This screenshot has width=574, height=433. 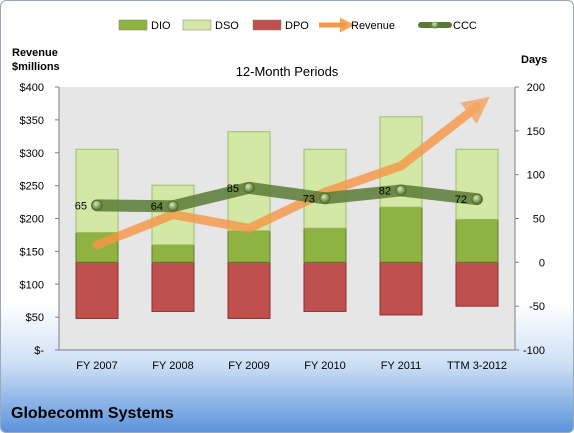 What do you see at coordinates (542, 263) in the screenshot?
I see `right-axis-tick-label: 0` at bounding box center [542, 263].